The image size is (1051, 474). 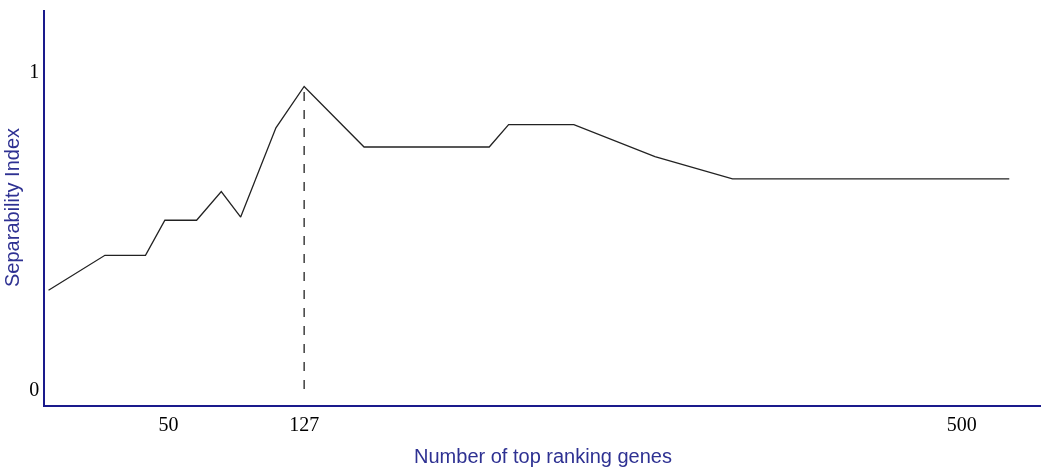 I want to click on x-tick-label: 500, so click(x=961, y=423).